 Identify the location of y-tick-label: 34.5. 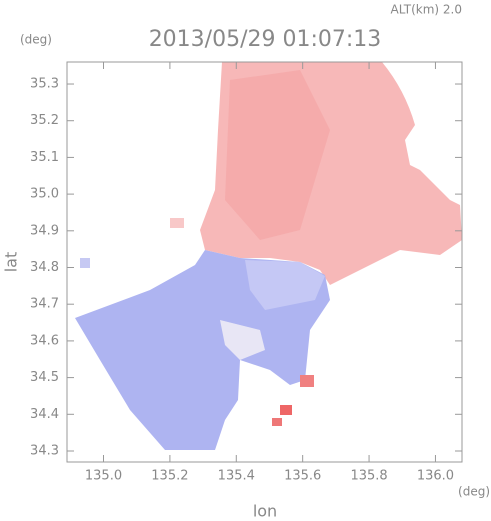
(44, 377).